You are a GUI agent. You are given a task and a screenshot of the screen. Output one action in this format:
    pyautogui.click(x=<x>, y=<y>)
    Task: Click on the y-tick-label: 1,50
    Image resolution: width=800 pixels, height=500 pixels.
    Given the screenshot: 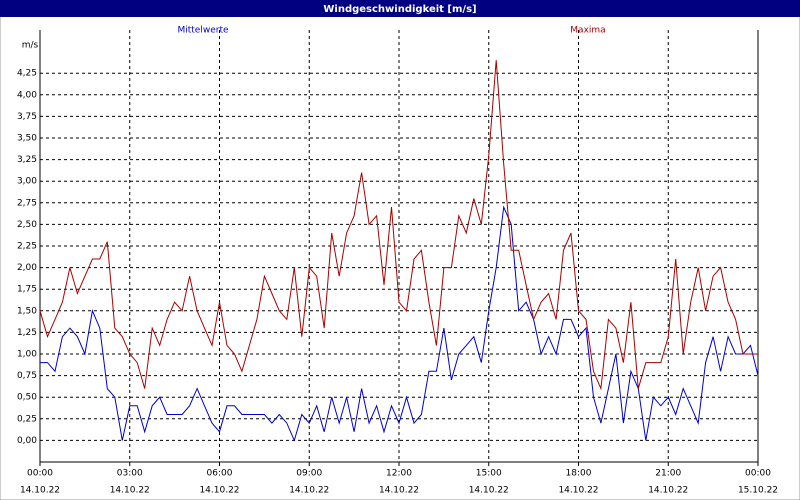 What is the action you would take?
    pyautogui.click(x=27, y=311)
    